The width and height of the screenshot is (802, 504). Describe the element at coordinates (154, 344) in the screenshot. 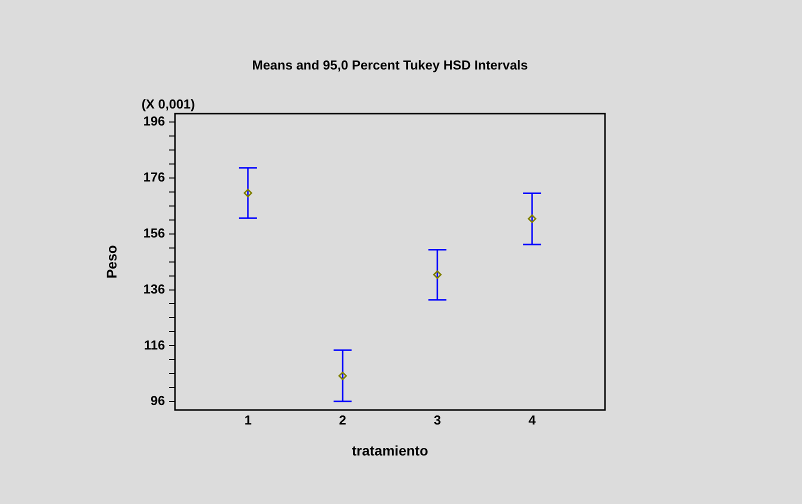

I see `y-tick-label: 116` at that location.